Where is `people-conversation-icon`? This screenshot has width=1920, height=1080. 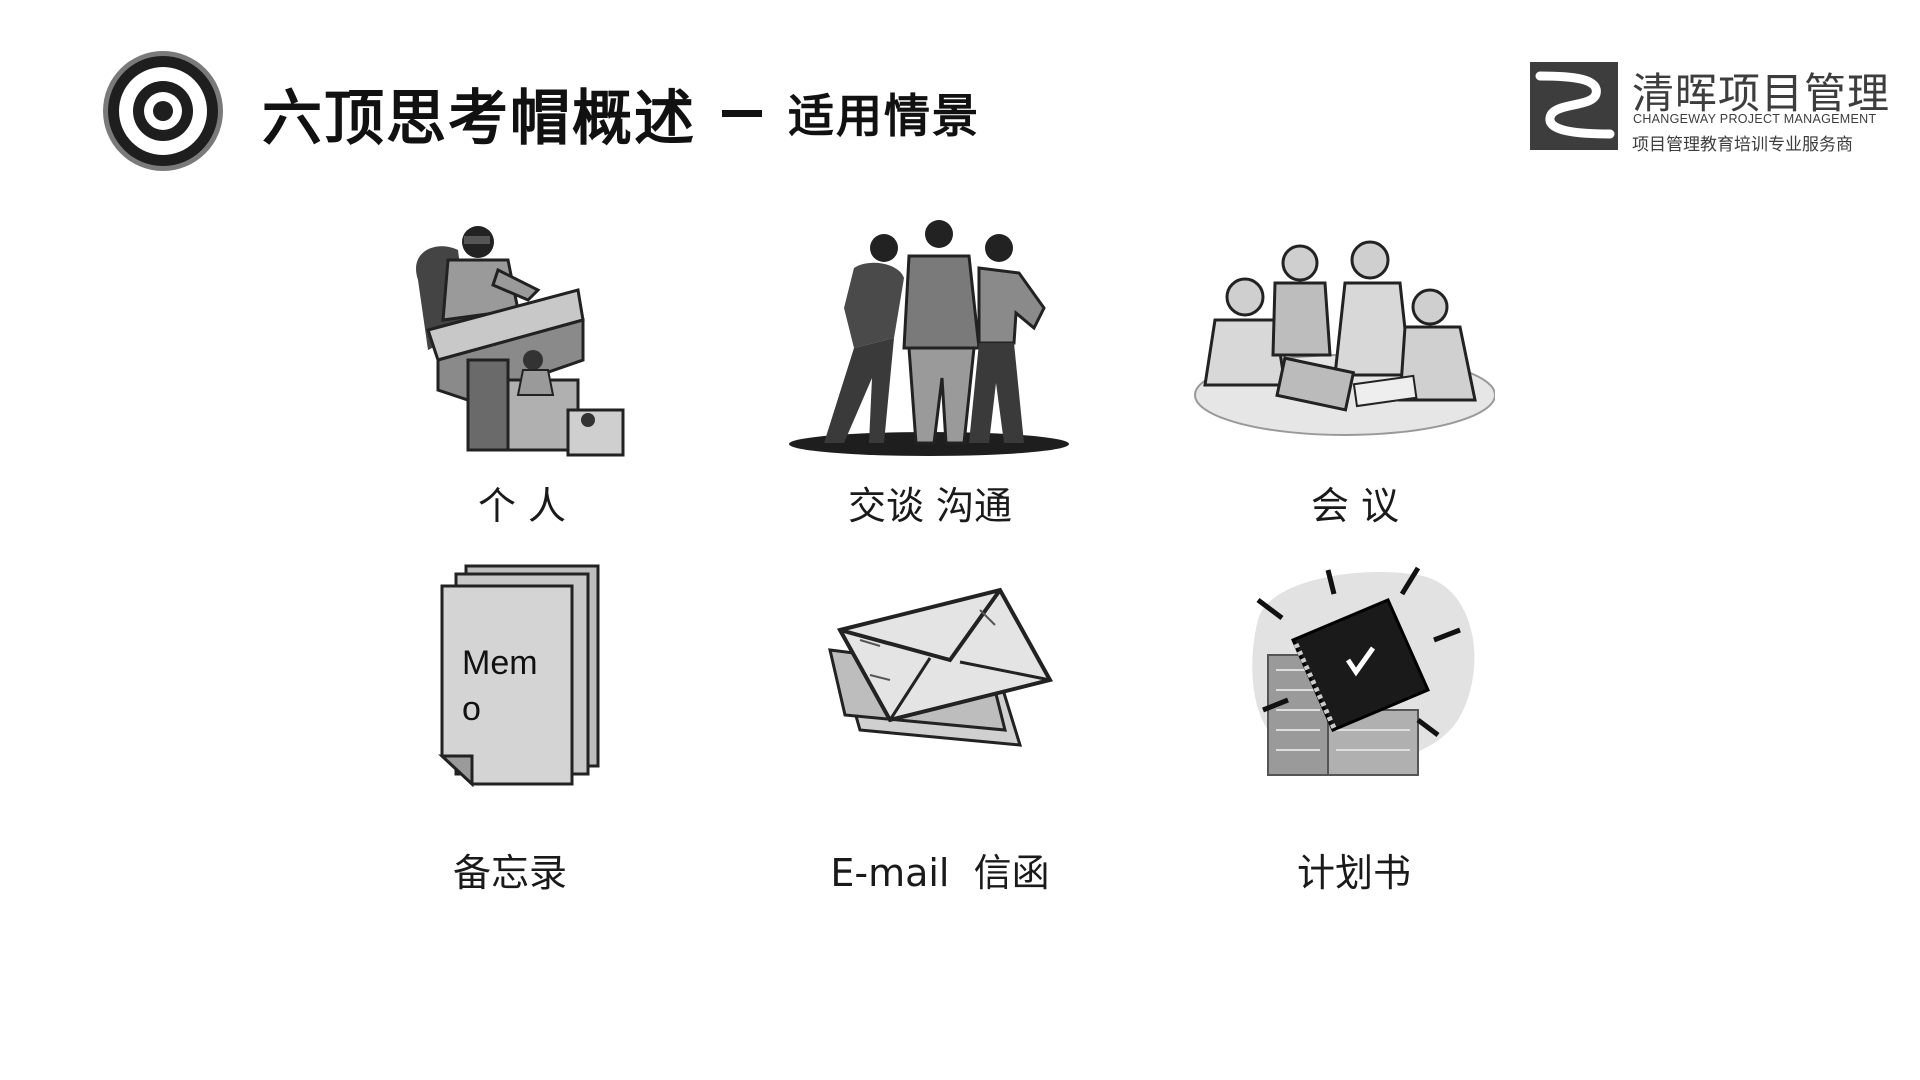
people-conversation-icon is located at coordinates (929, 338).